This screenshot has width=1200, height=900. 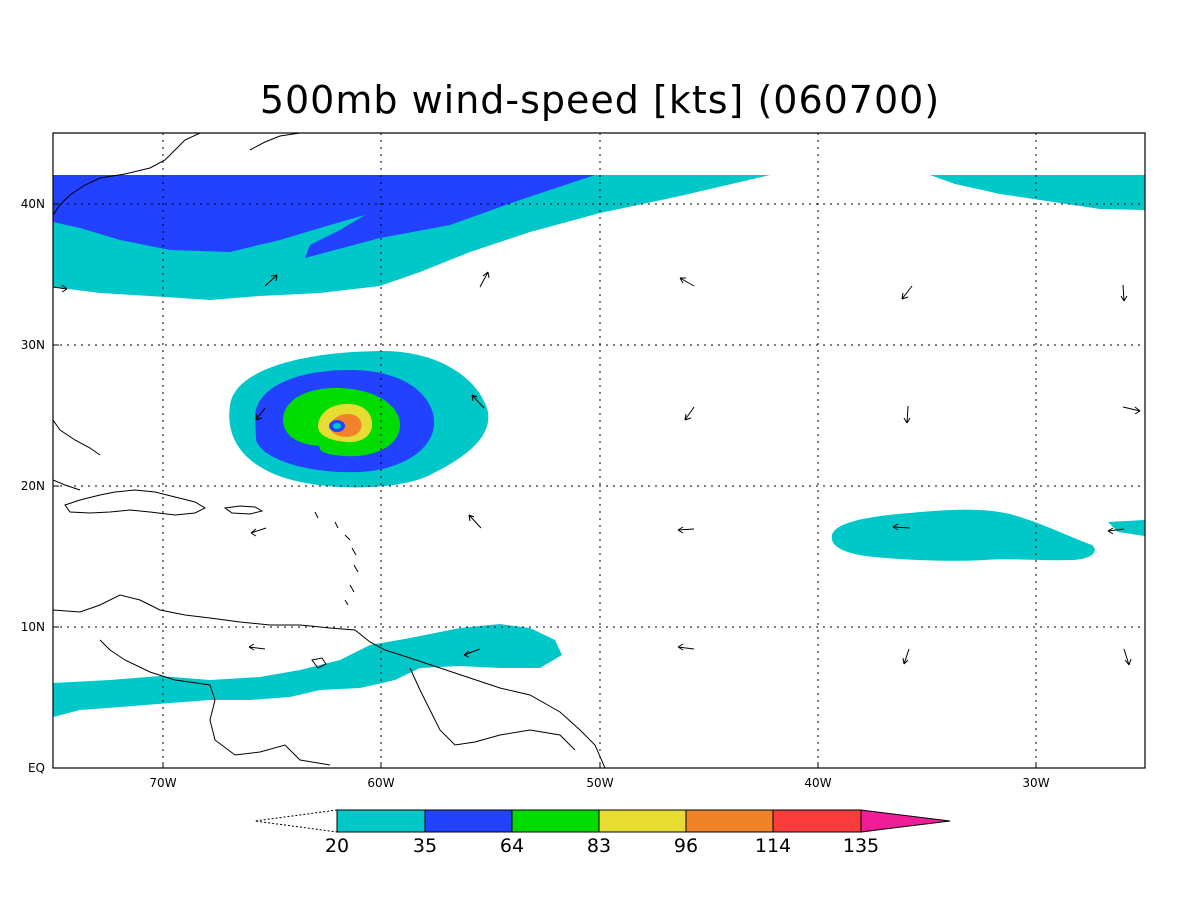 I want to click on venezuela-interior, so click(x=215, y=702).